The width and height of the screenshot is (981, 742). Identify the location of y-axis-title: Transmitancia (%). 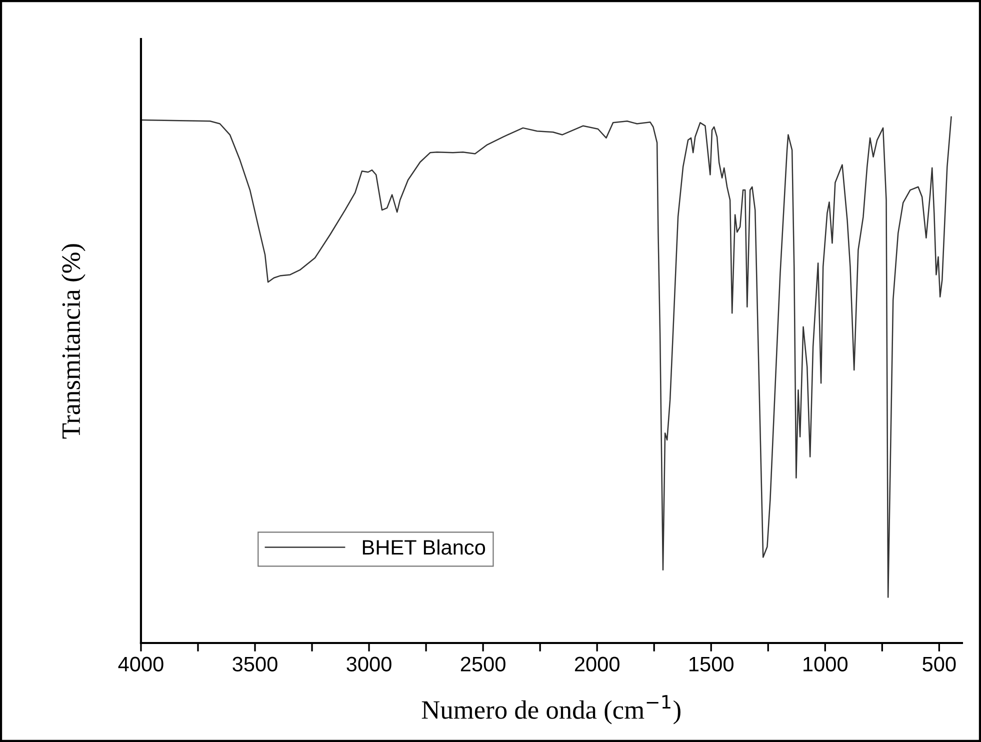
(73, 341).